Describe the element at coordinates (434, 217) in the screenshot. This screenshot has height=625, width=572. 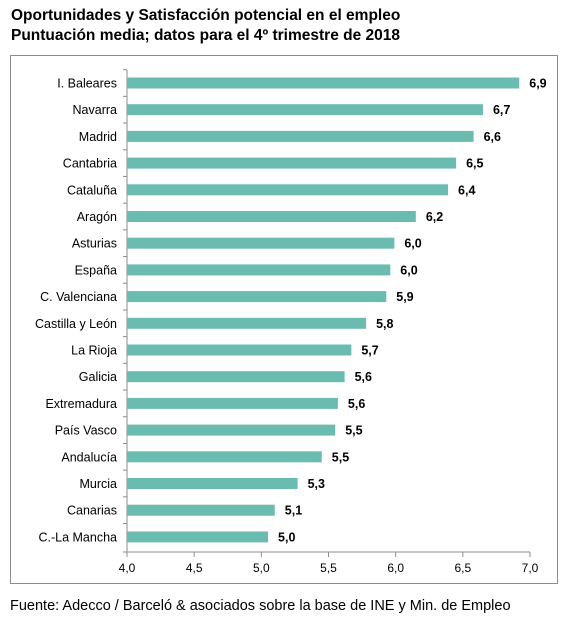
I see `bar-value-label: 6,2` at that location.